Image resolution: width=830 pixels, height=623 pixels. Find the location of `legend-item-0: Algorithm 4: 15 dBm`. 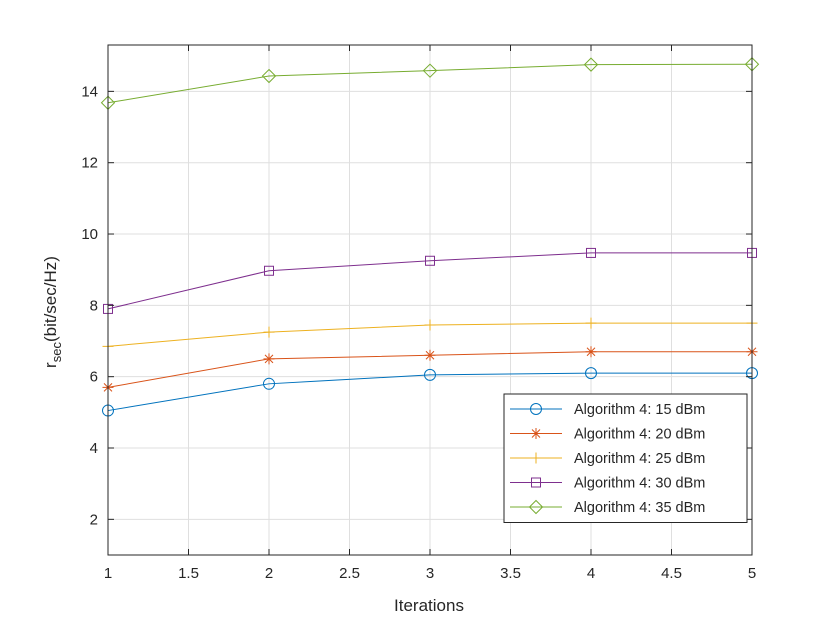

legend-item-0: Algorithm 4: 15 dBm is located at coordinates (607, 410).